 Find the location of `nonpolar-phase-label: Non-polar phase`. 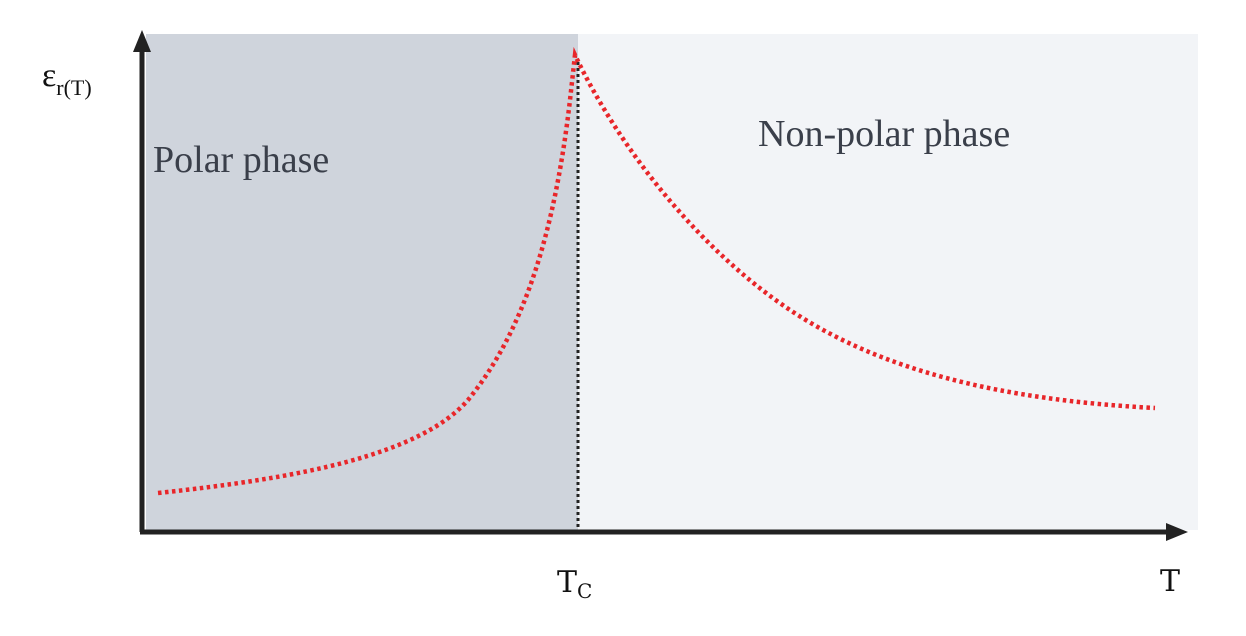

nonpolar-phase-label: Non-polar phase is located at coordinates (884, 134).